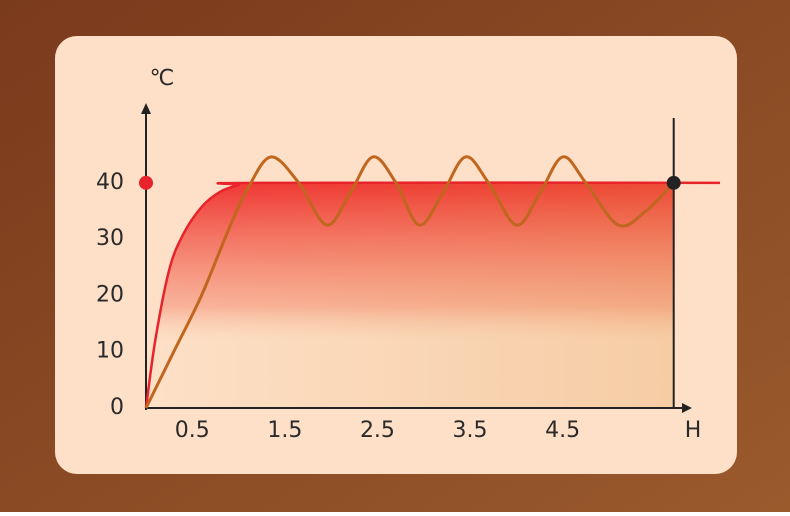  I want to click on y-tick-label: 10, so click(110, 351).